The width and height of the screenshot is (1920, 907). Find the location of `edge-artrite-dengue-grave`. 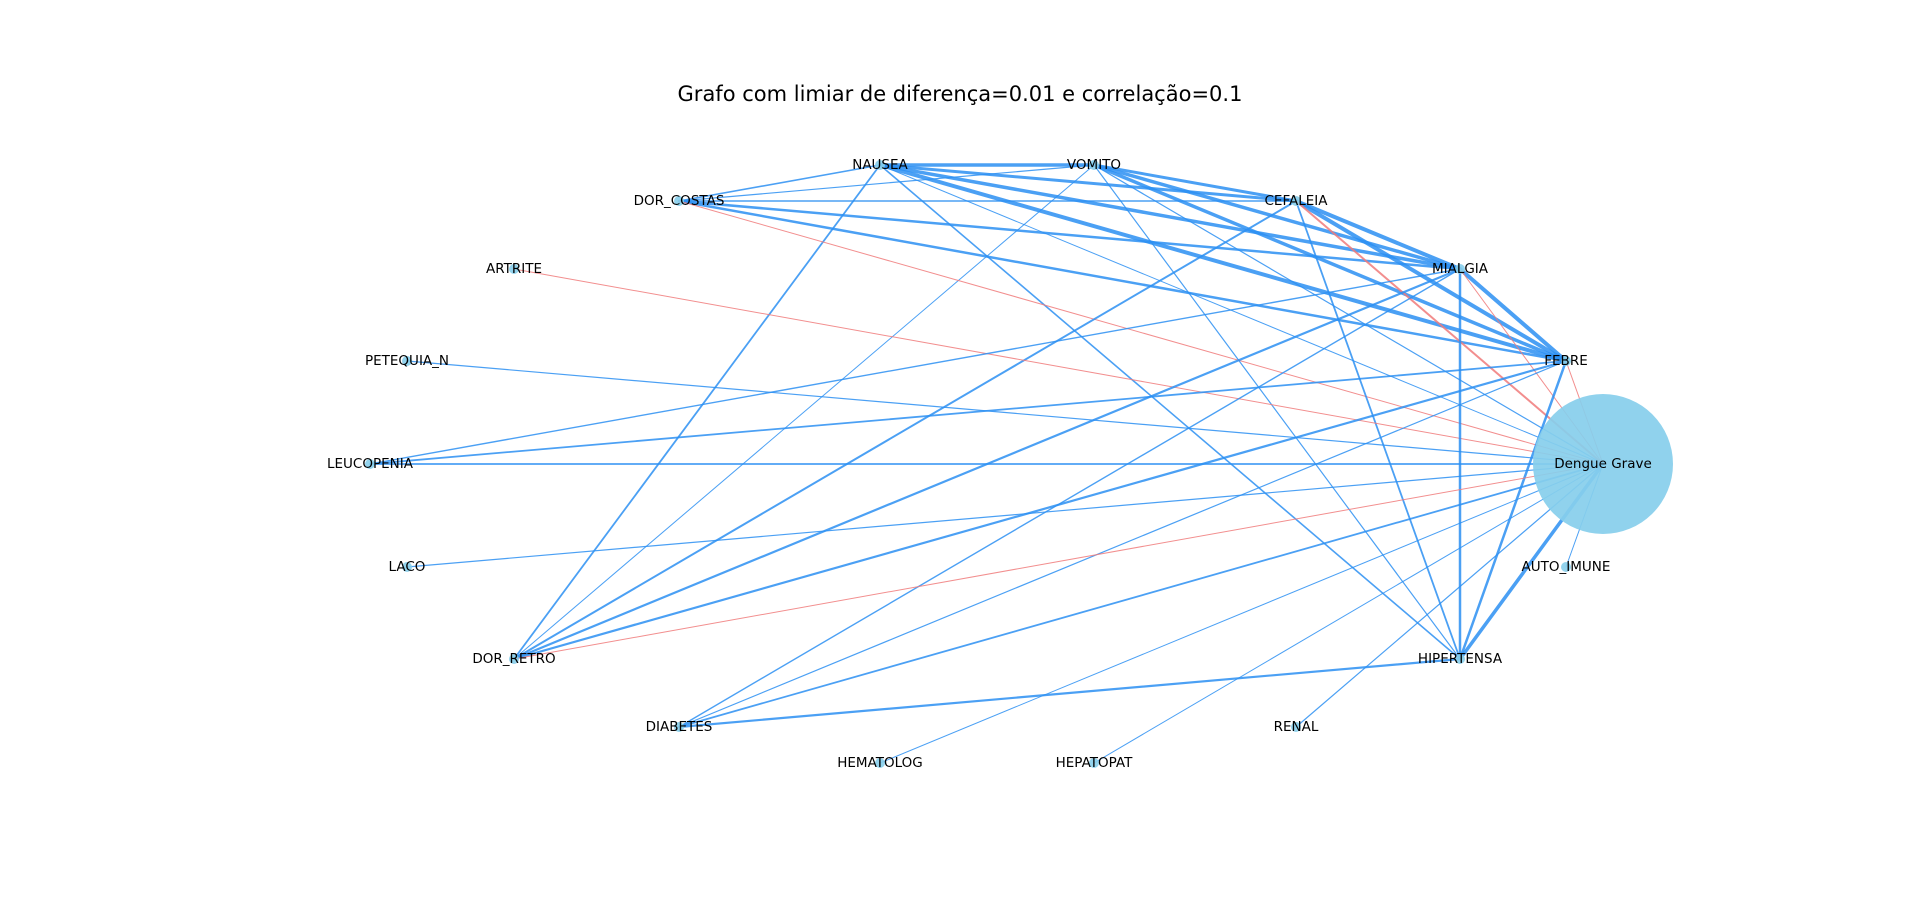

edge-artrite-dengue-grave is located at coordinates (1058, 366).